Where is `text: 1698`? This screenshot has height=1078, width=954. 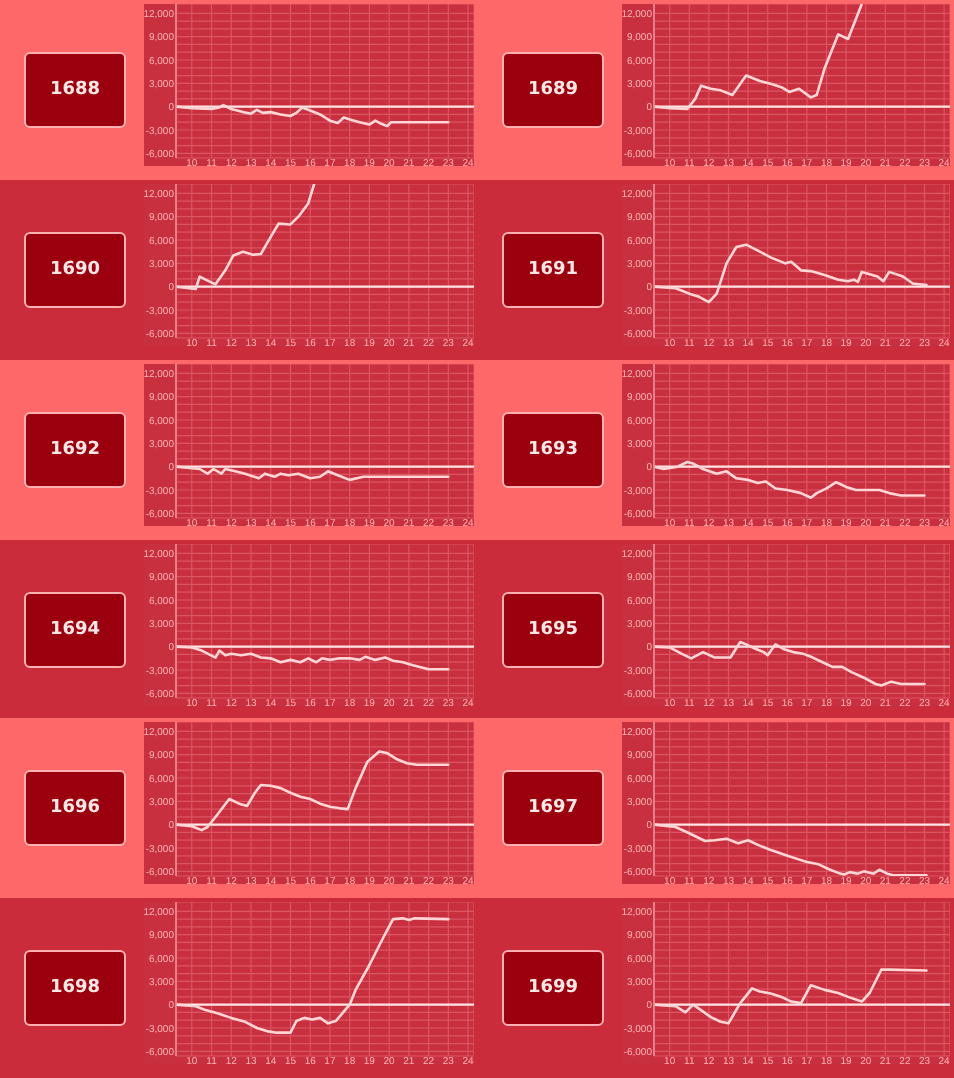 text: 1698 is located at coordinates (75, 988).